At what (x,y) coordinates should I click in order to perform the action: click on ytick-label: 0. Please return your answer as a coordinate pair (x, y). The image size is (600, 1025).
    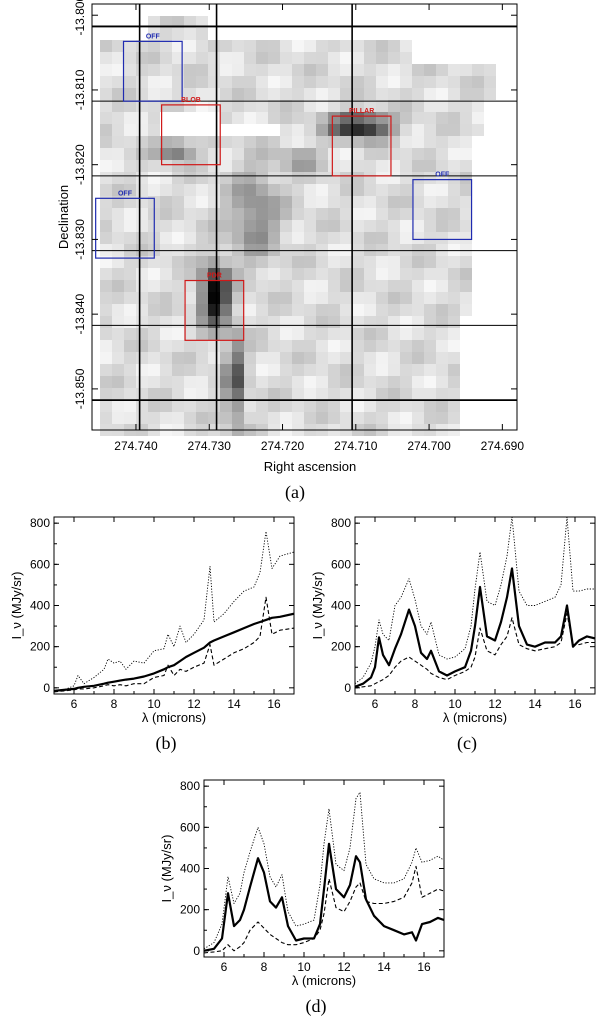
    Looking at the image, I should click on (46, 688).